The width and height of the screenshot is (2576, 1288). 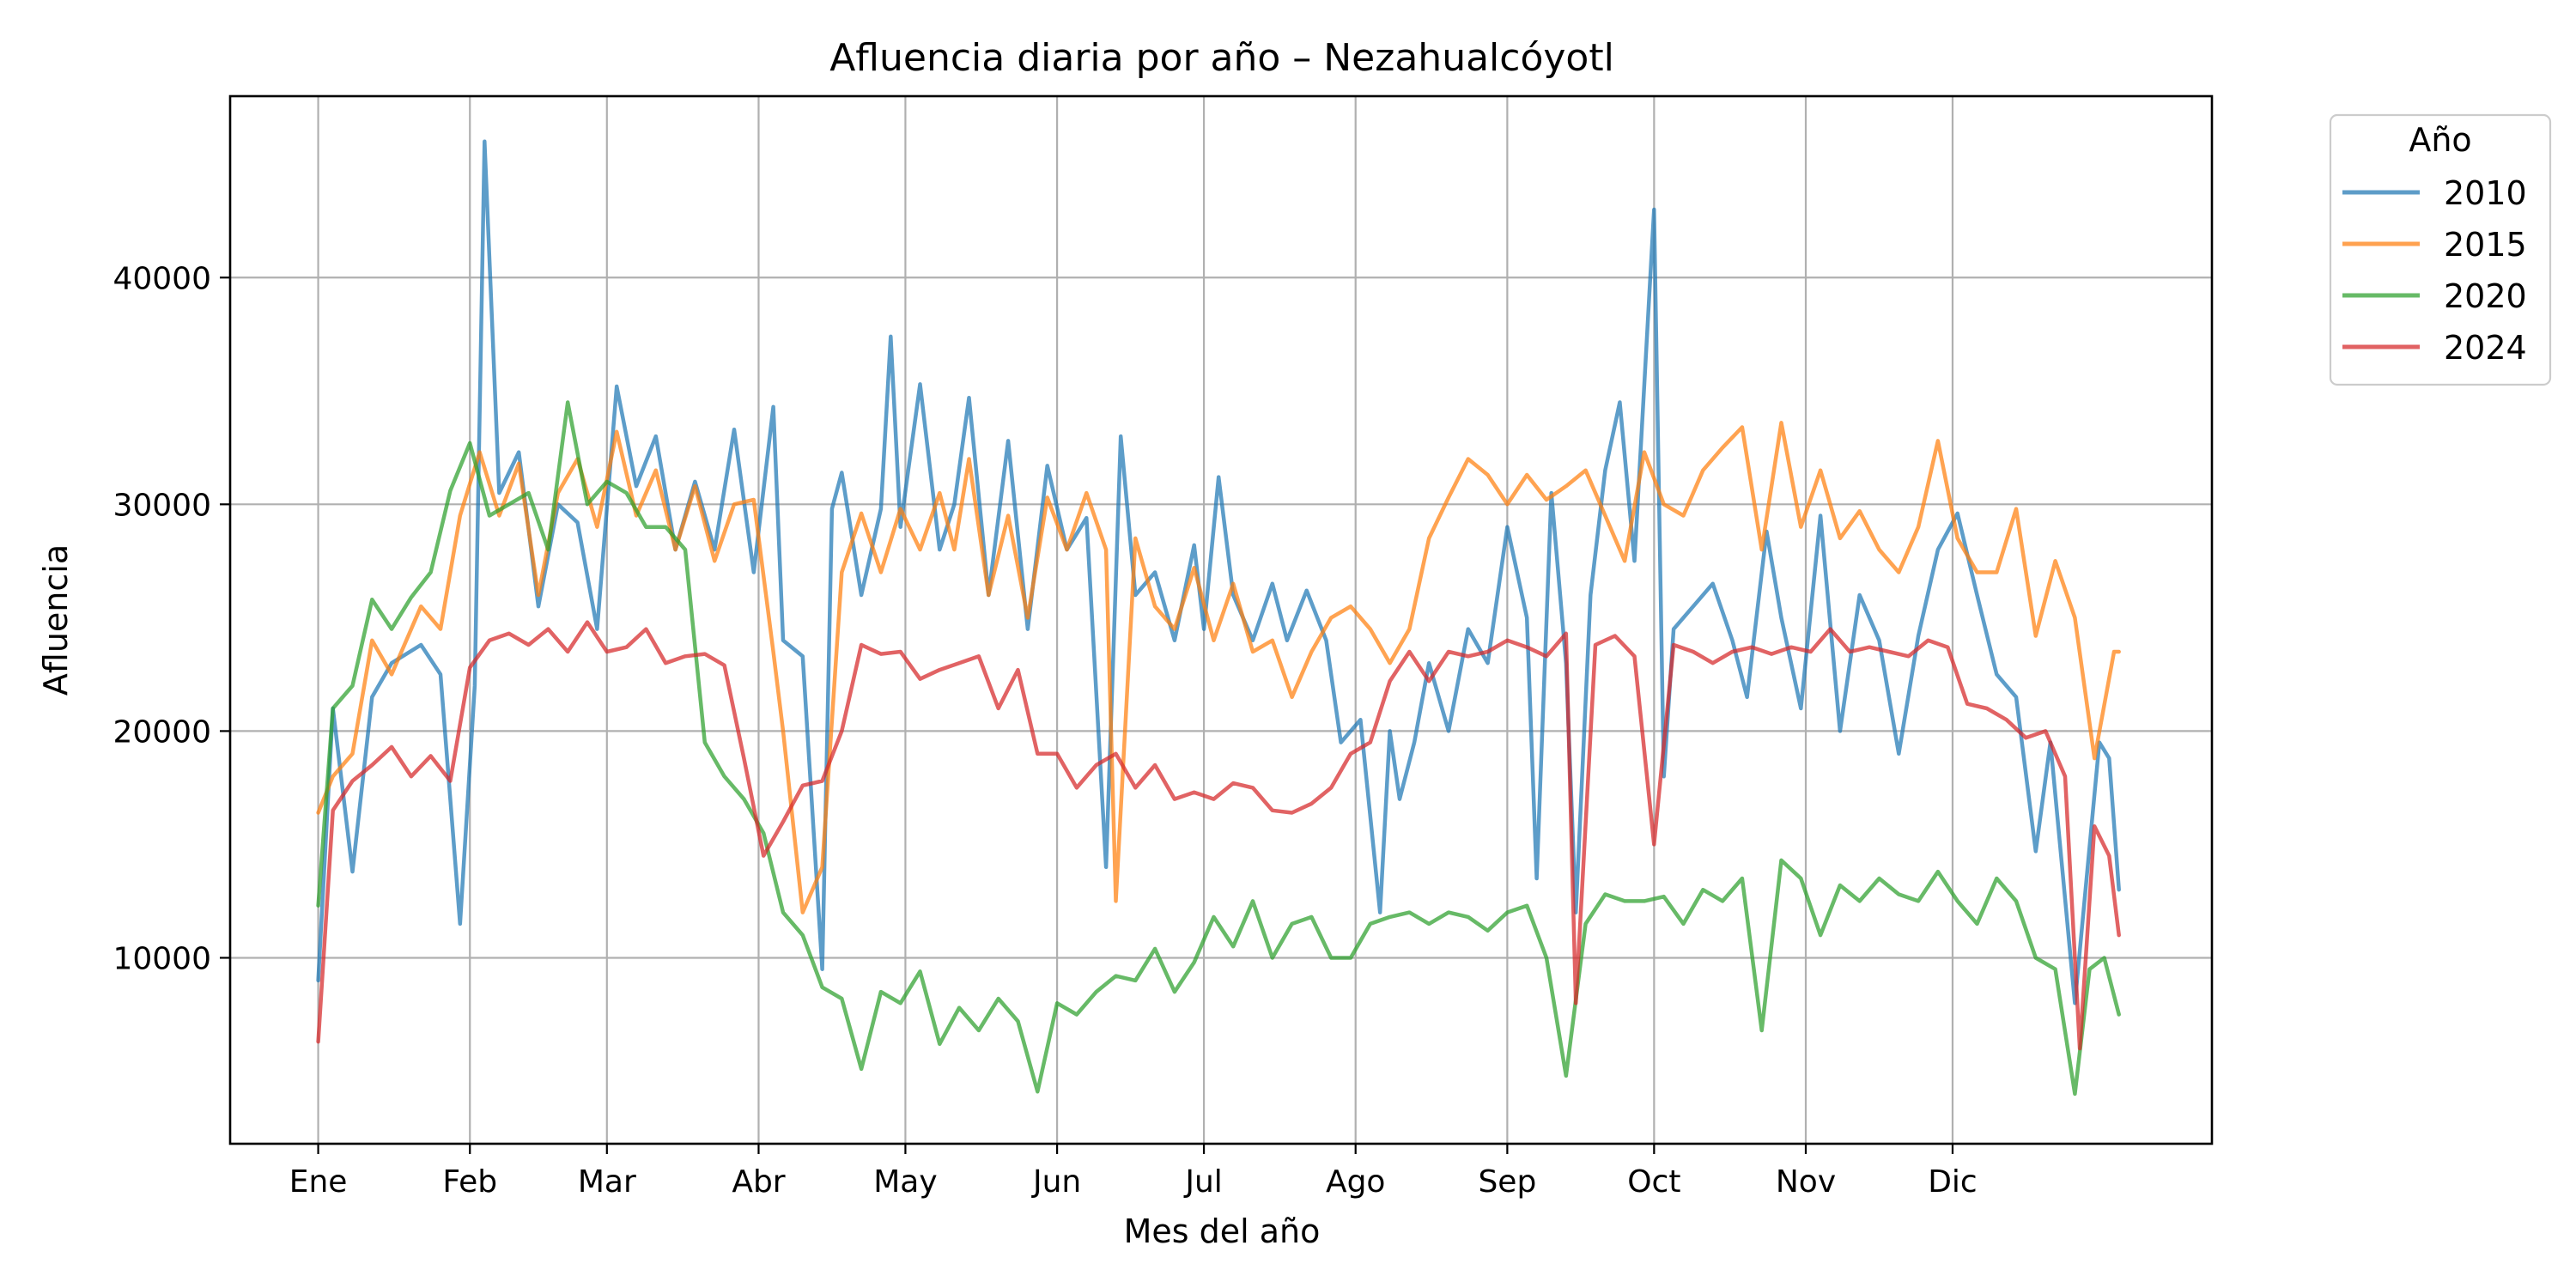 What do you see at coordinates (2485, 348) in the screenshot?
I see `legend-label-2024: 2024` at bounding box center [2485, 348].